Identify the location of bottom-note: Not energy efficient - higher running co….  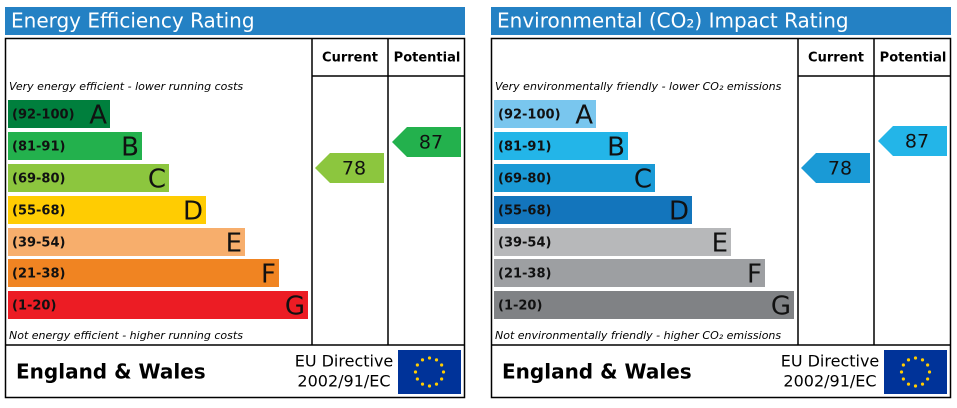
(126, 335).